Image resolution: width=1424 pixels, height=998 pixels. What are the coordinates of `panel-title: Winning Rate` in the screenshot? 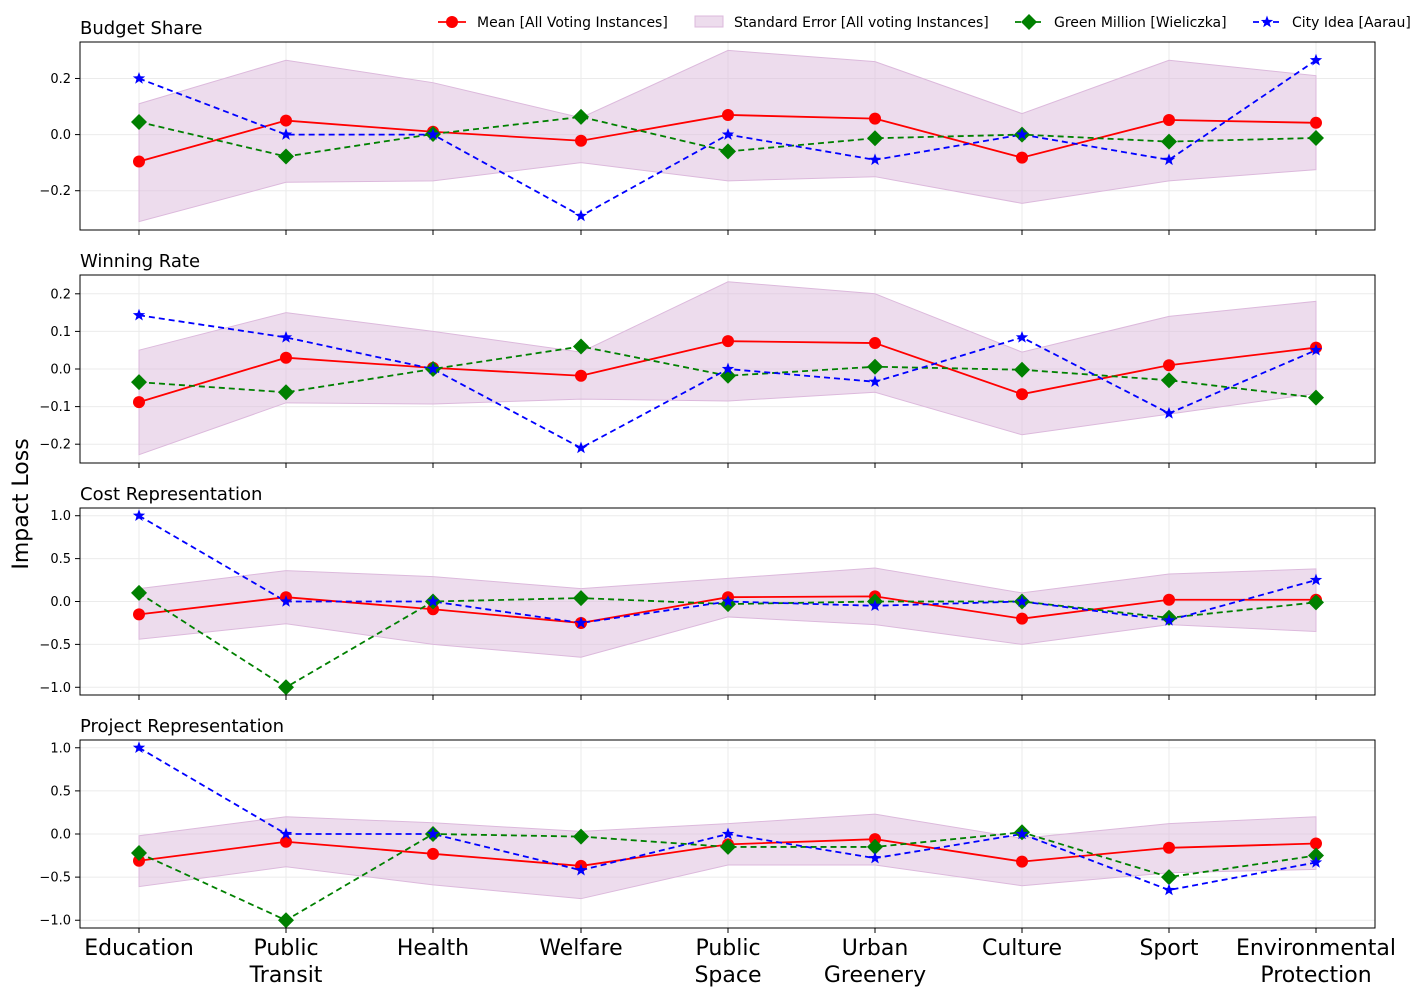 It's located at (140, 261).